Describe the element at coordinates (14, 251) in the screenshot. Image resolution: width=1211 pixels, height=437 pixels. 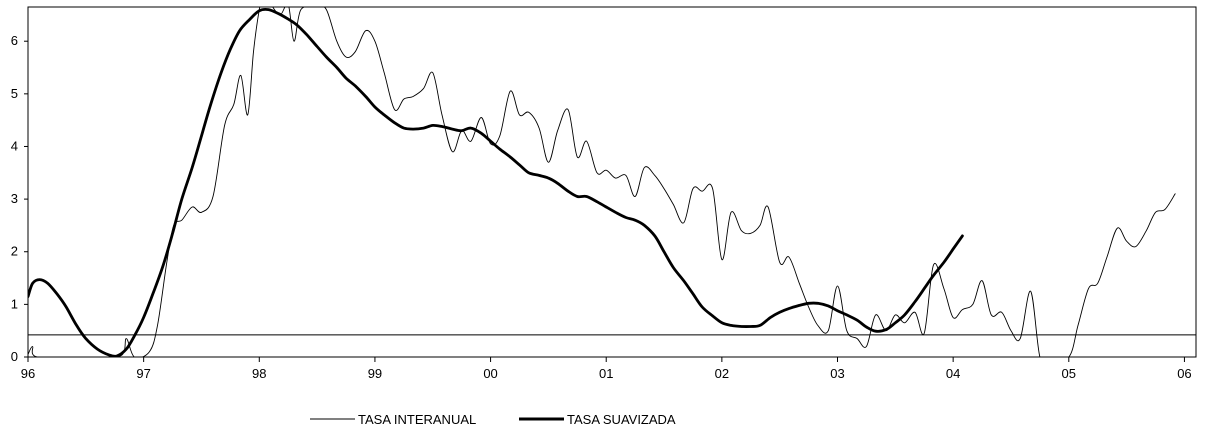
I see `y-tick-label: 2` at that location.